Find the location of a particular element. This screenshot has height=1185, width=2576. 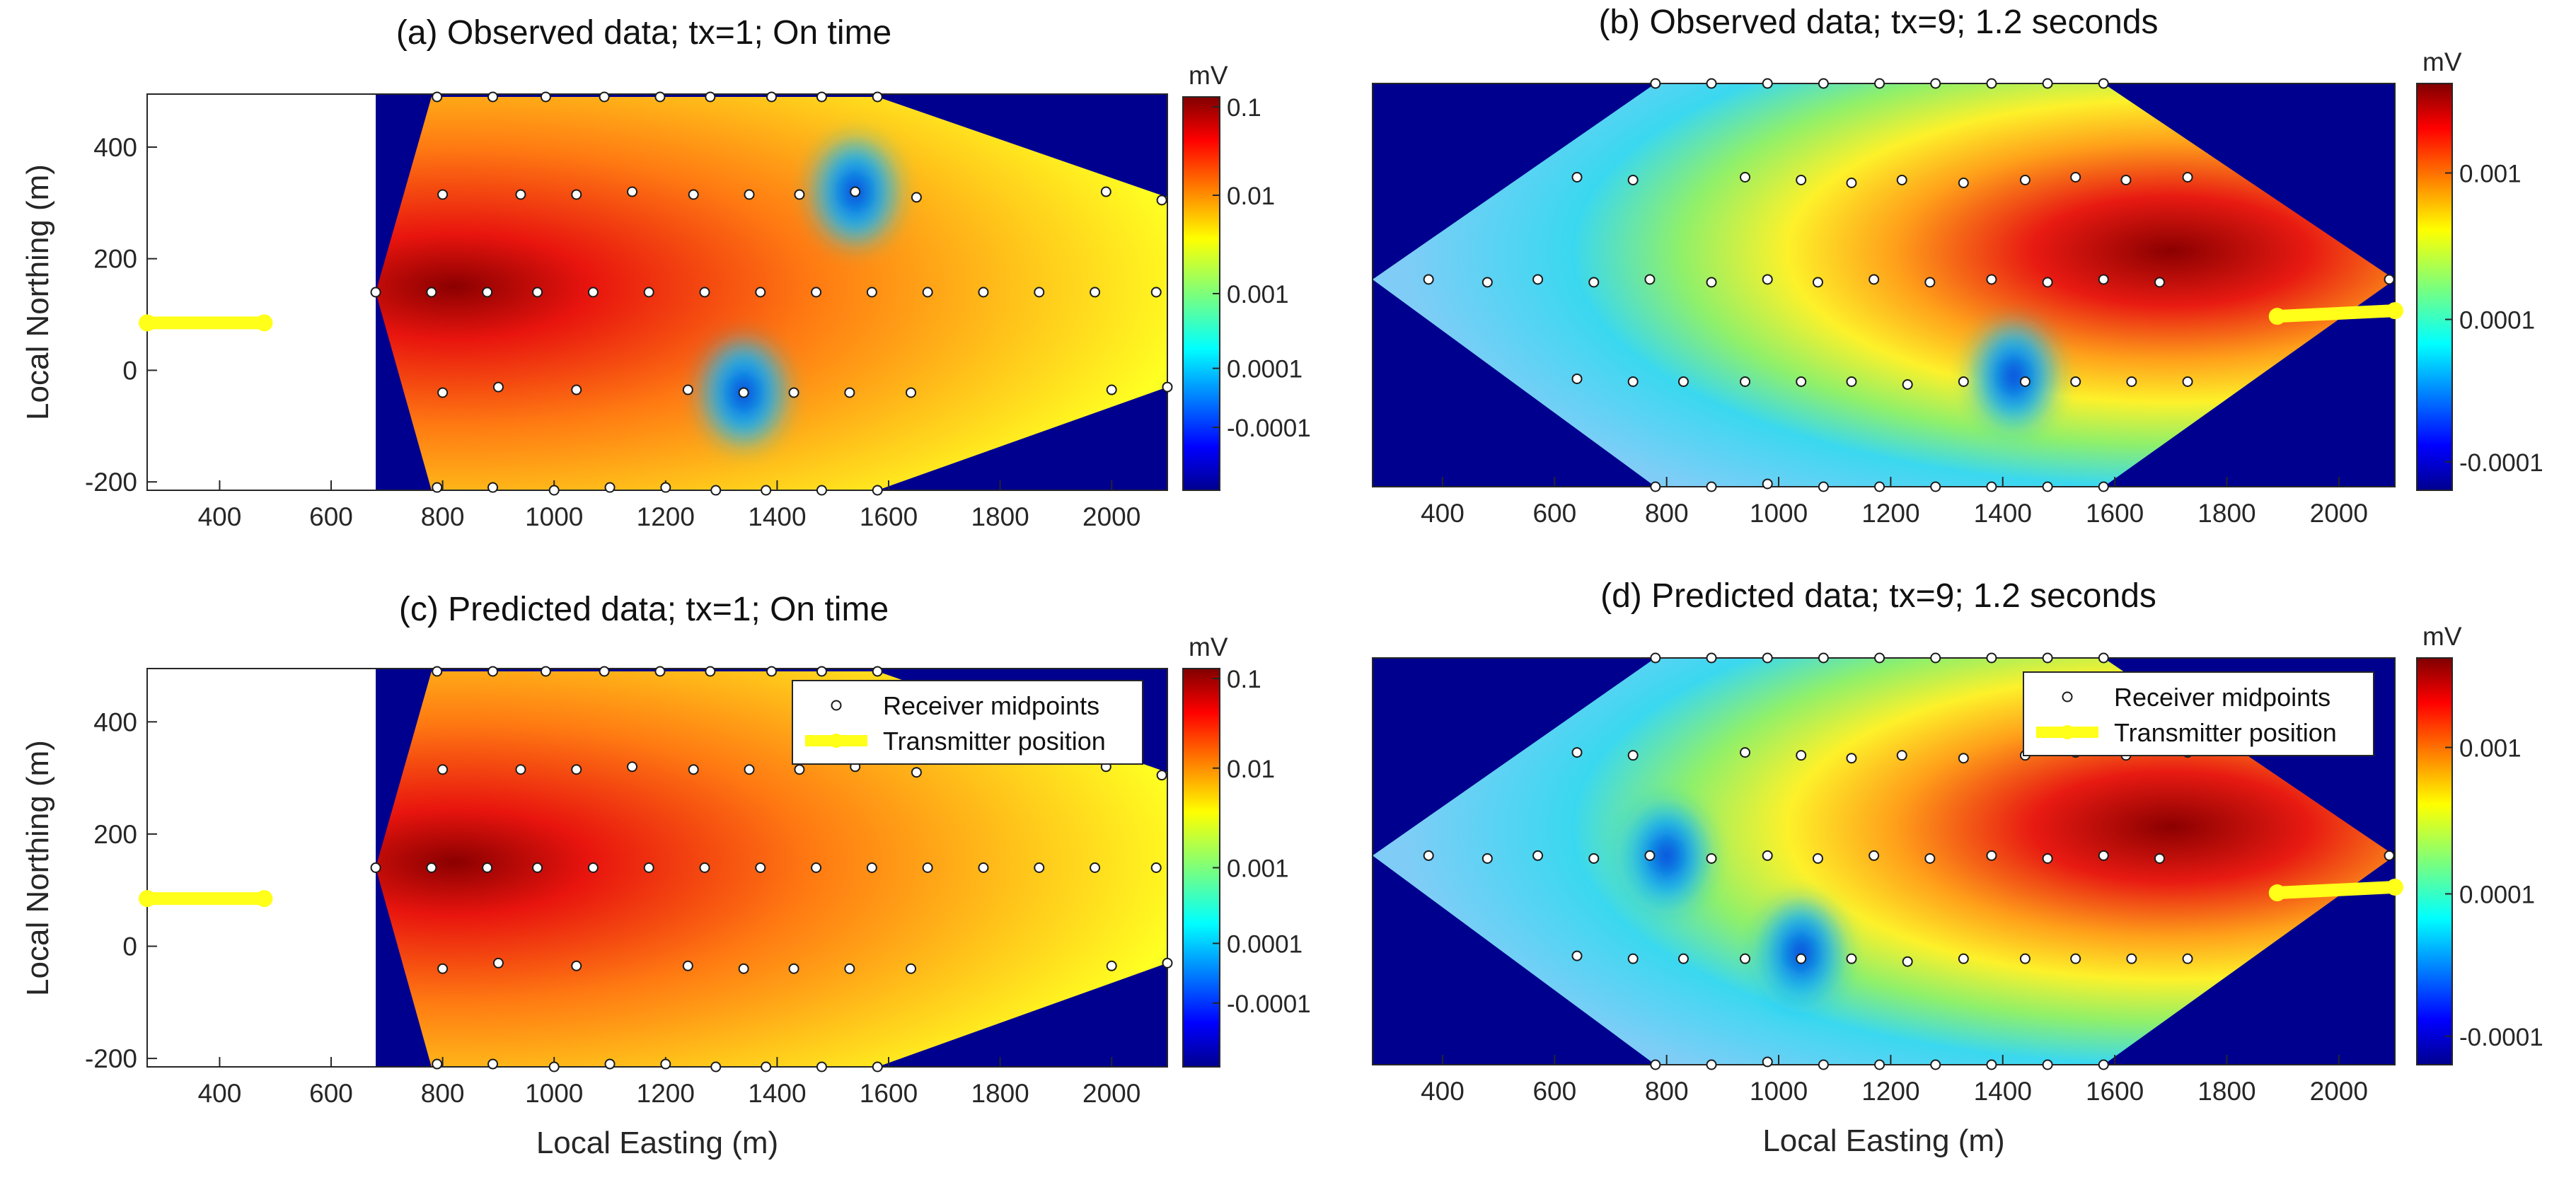

panel-title: (a) Observed data; tx=1; On time is located at coordinates (643, 33).